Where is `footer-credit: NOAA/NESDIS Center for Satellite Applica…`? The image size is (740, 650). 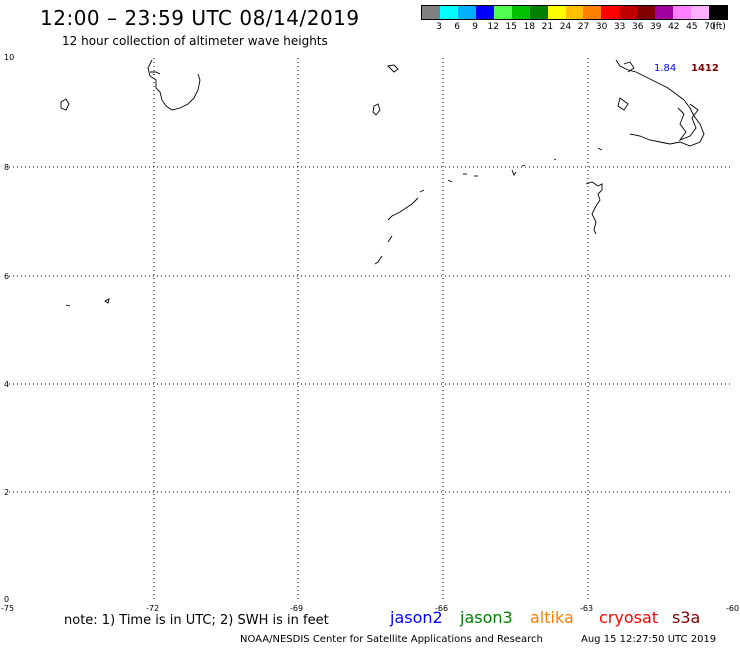
footer-credit: NOAA/NESDIS Center for Satellite Applica… is located at coordinates (391, 639).